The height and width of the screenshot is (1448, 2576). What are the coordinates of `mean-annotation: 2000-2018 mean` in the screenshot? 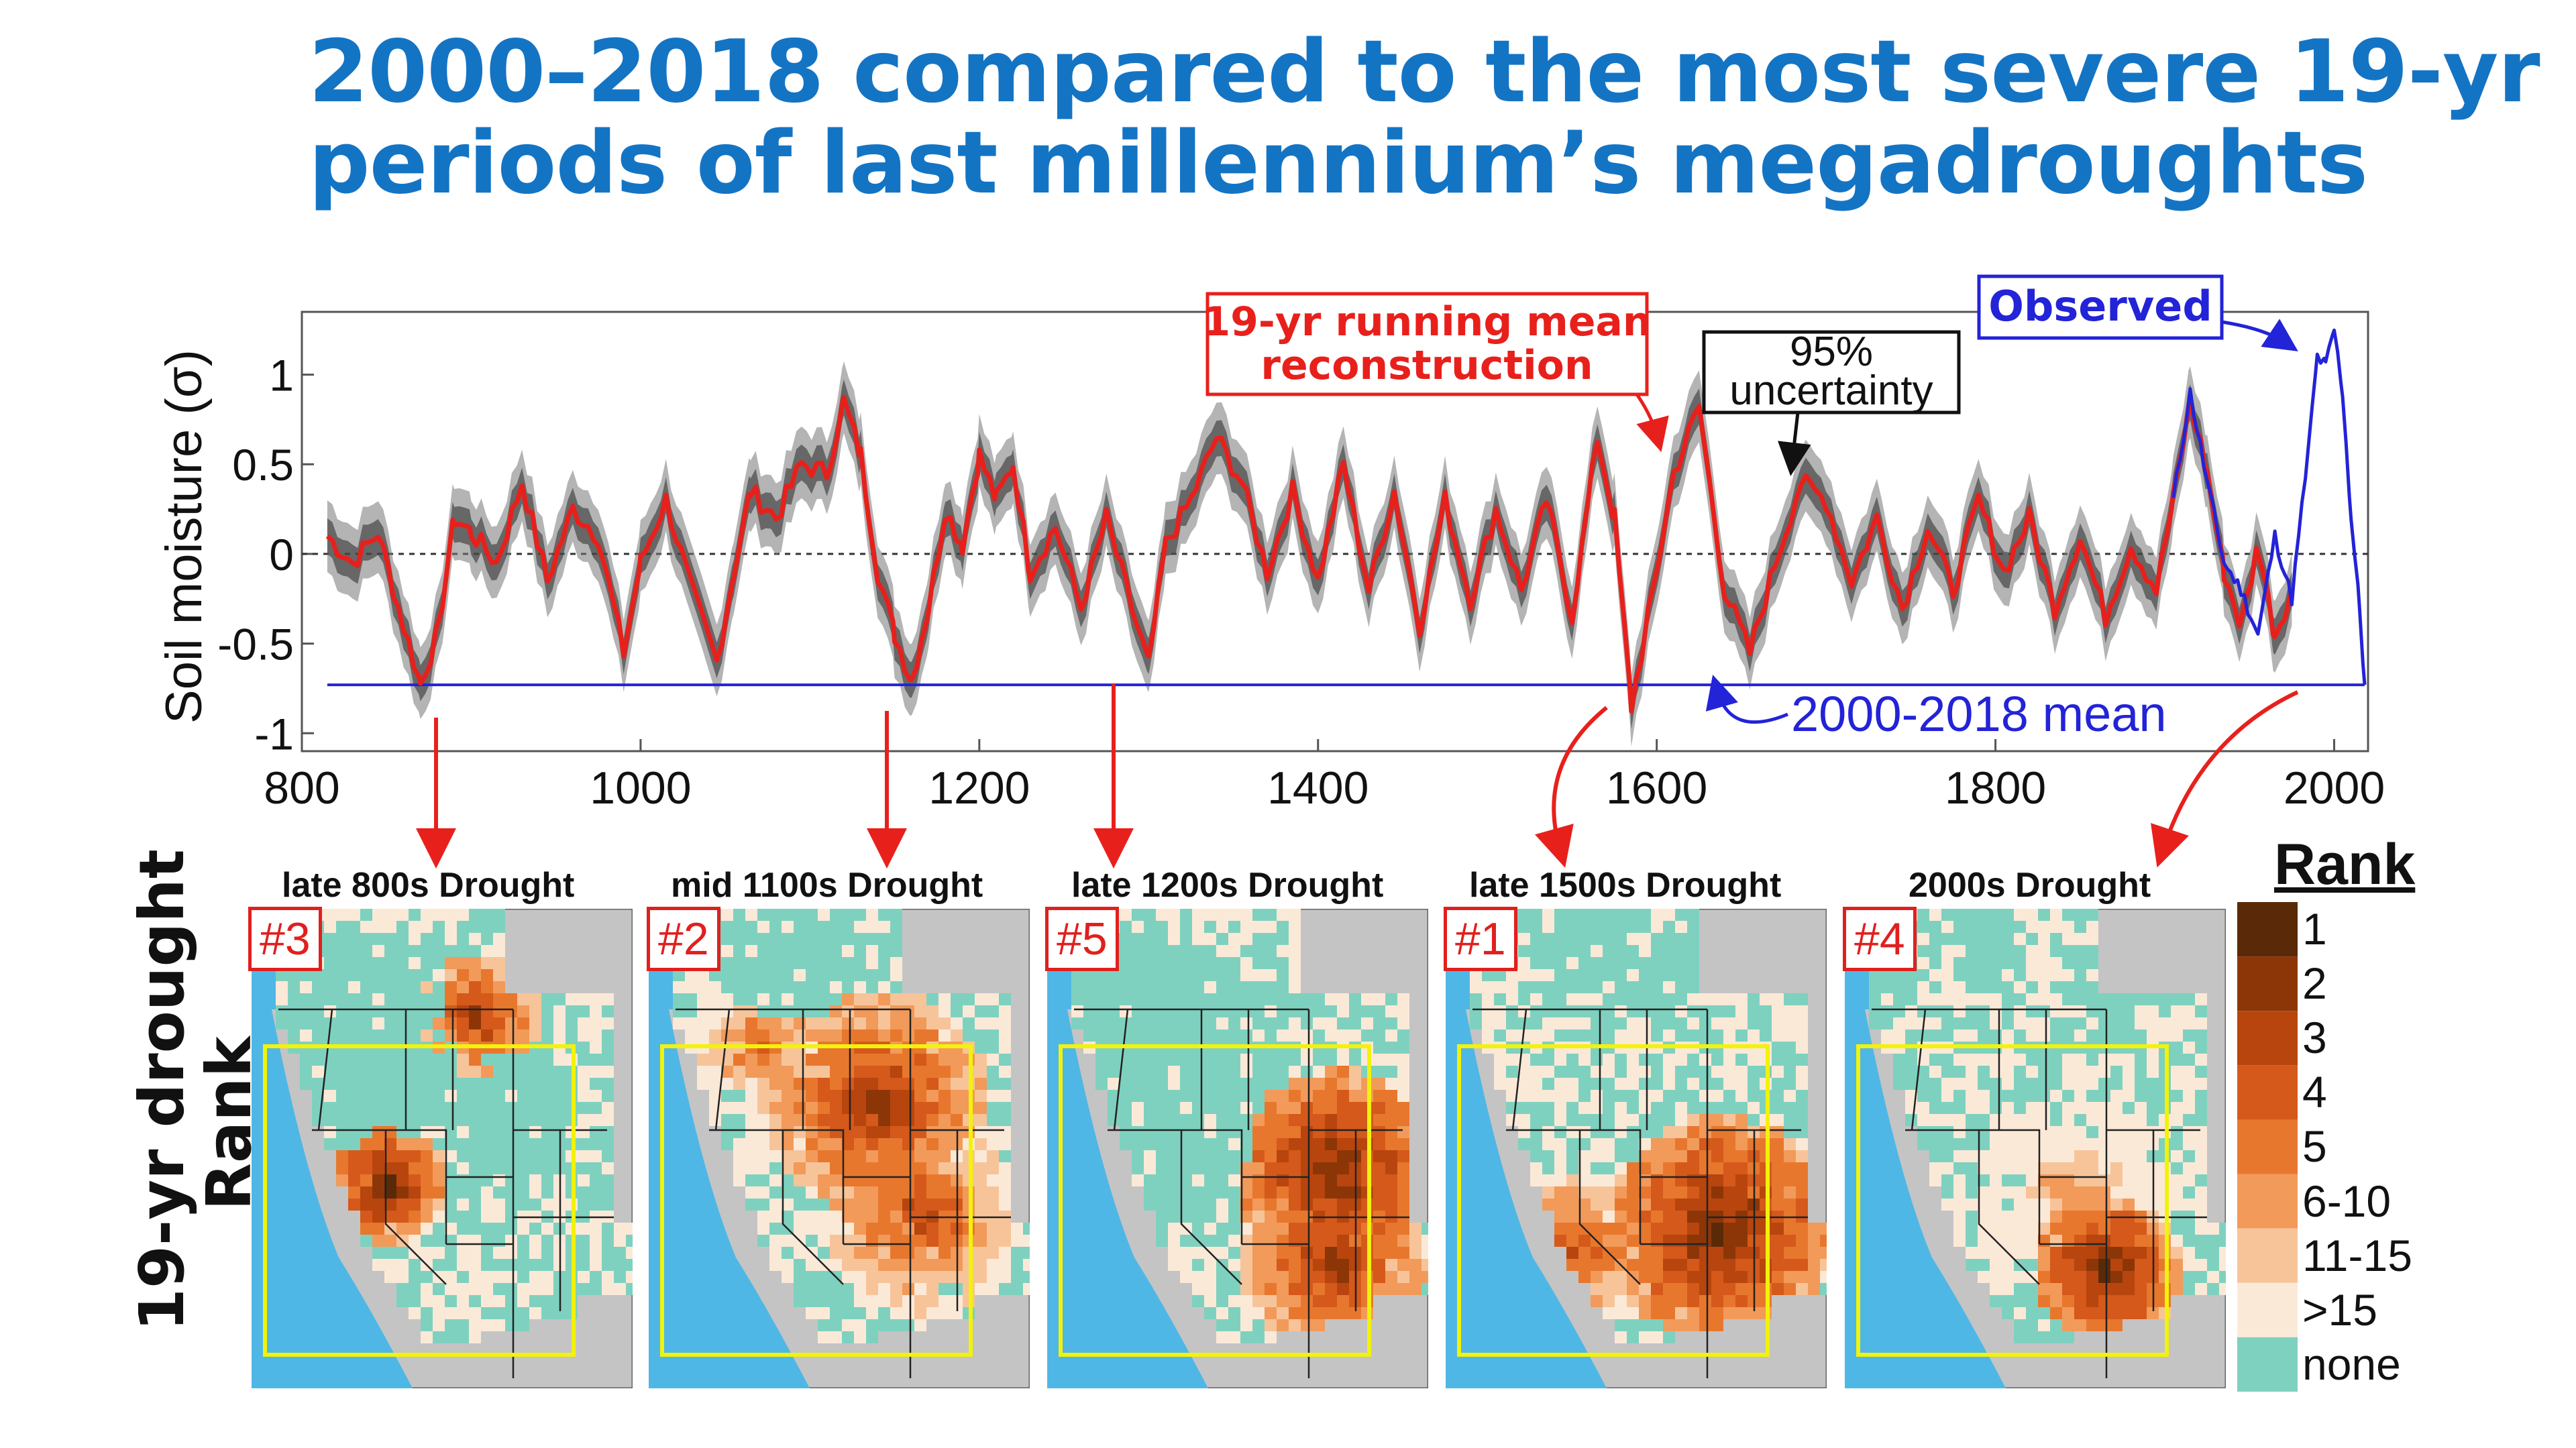 It's located at (1979, 714).